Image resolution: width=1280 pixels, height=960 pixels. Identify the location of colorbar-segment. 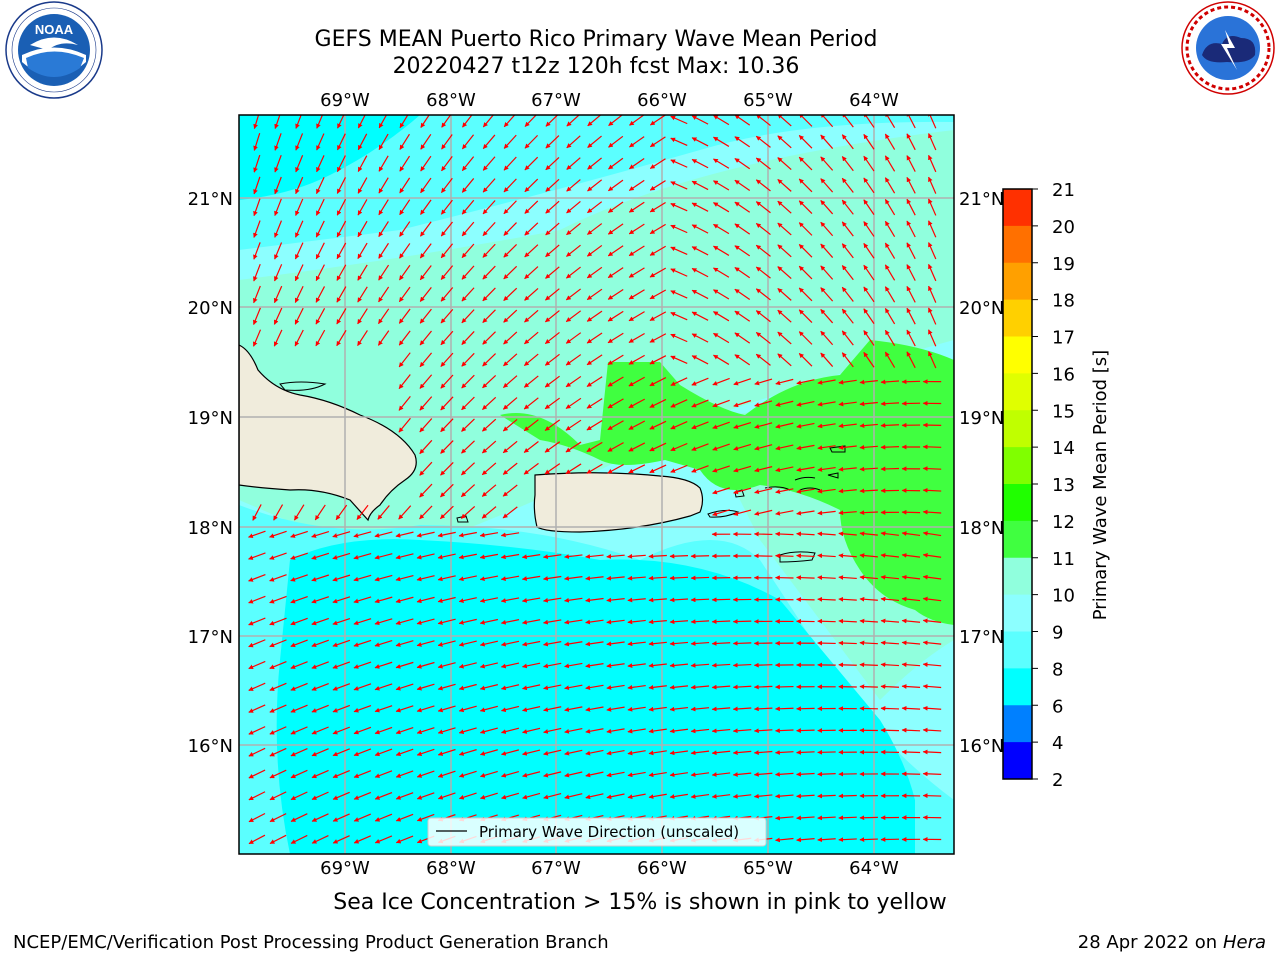
(1017, 576).